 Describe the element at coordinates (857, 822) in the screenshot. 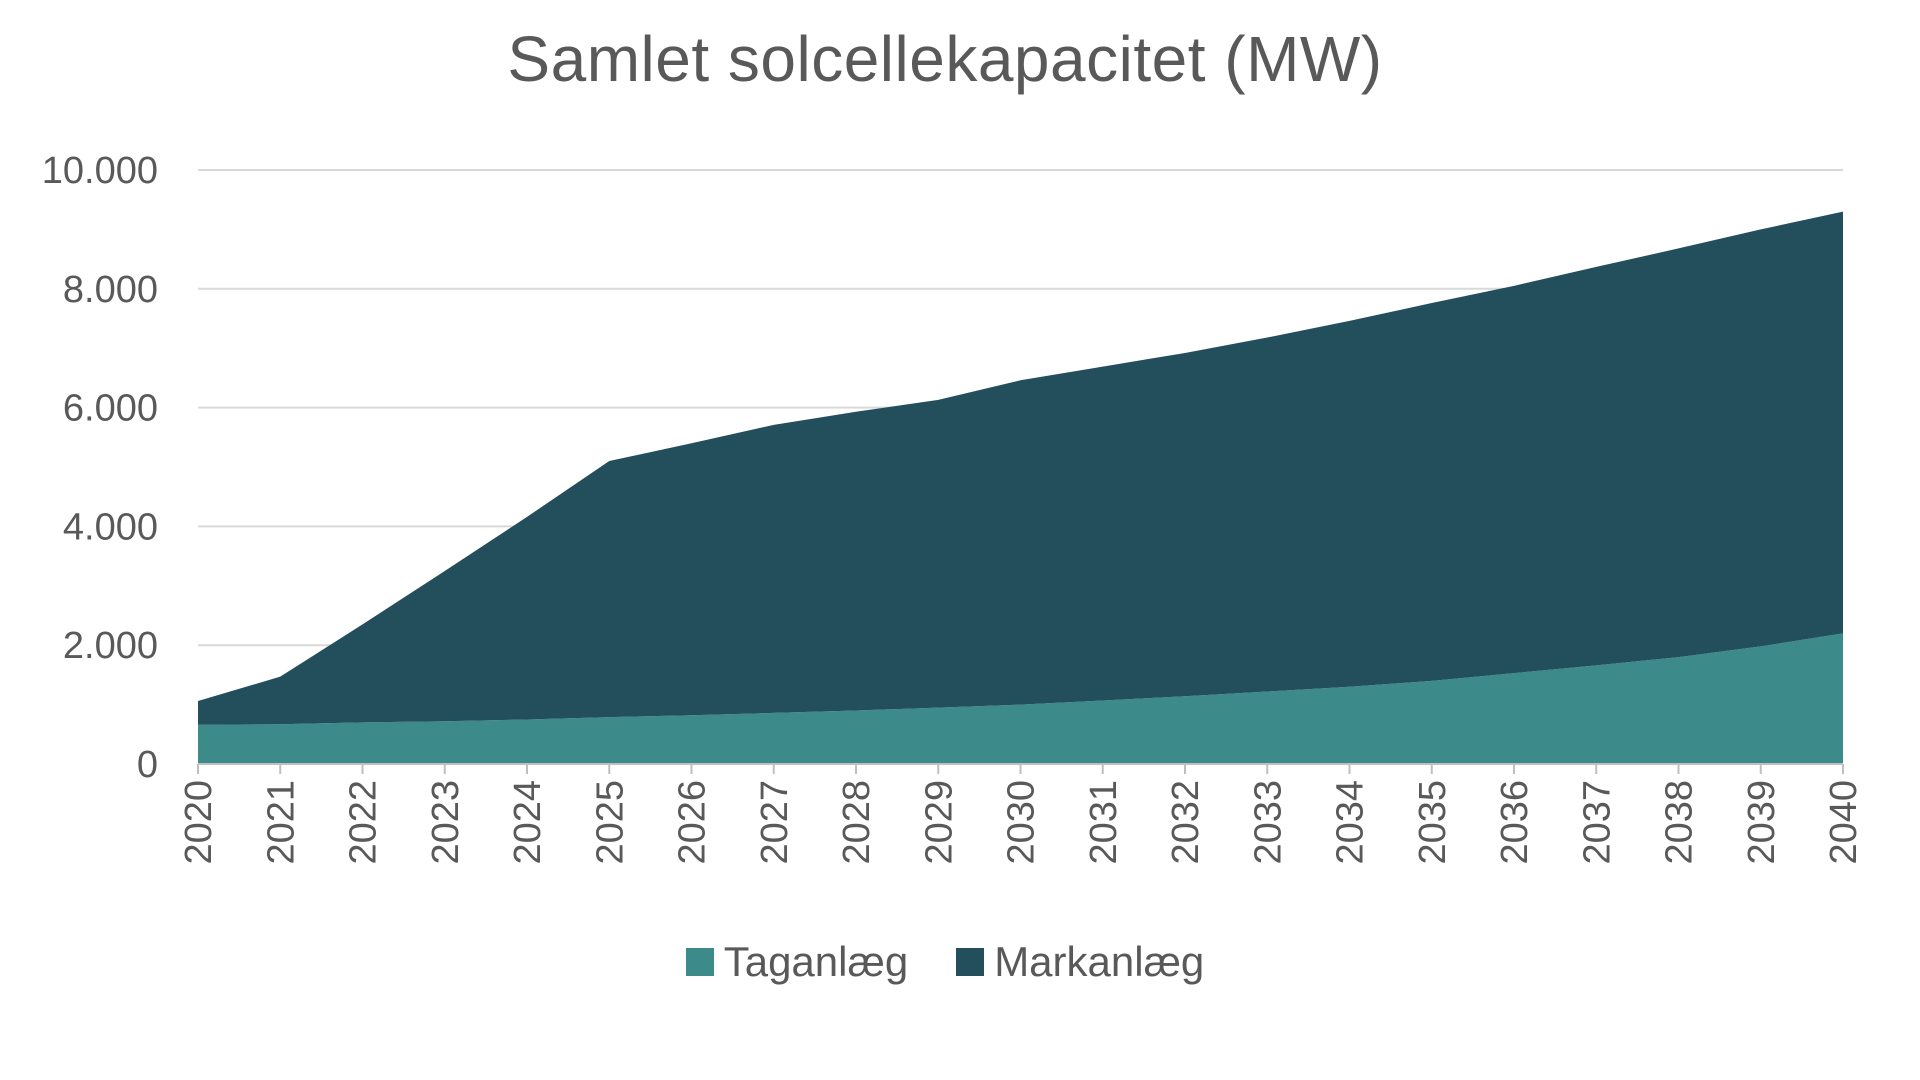

I see `x-tick-label-8: 2028` at that location.